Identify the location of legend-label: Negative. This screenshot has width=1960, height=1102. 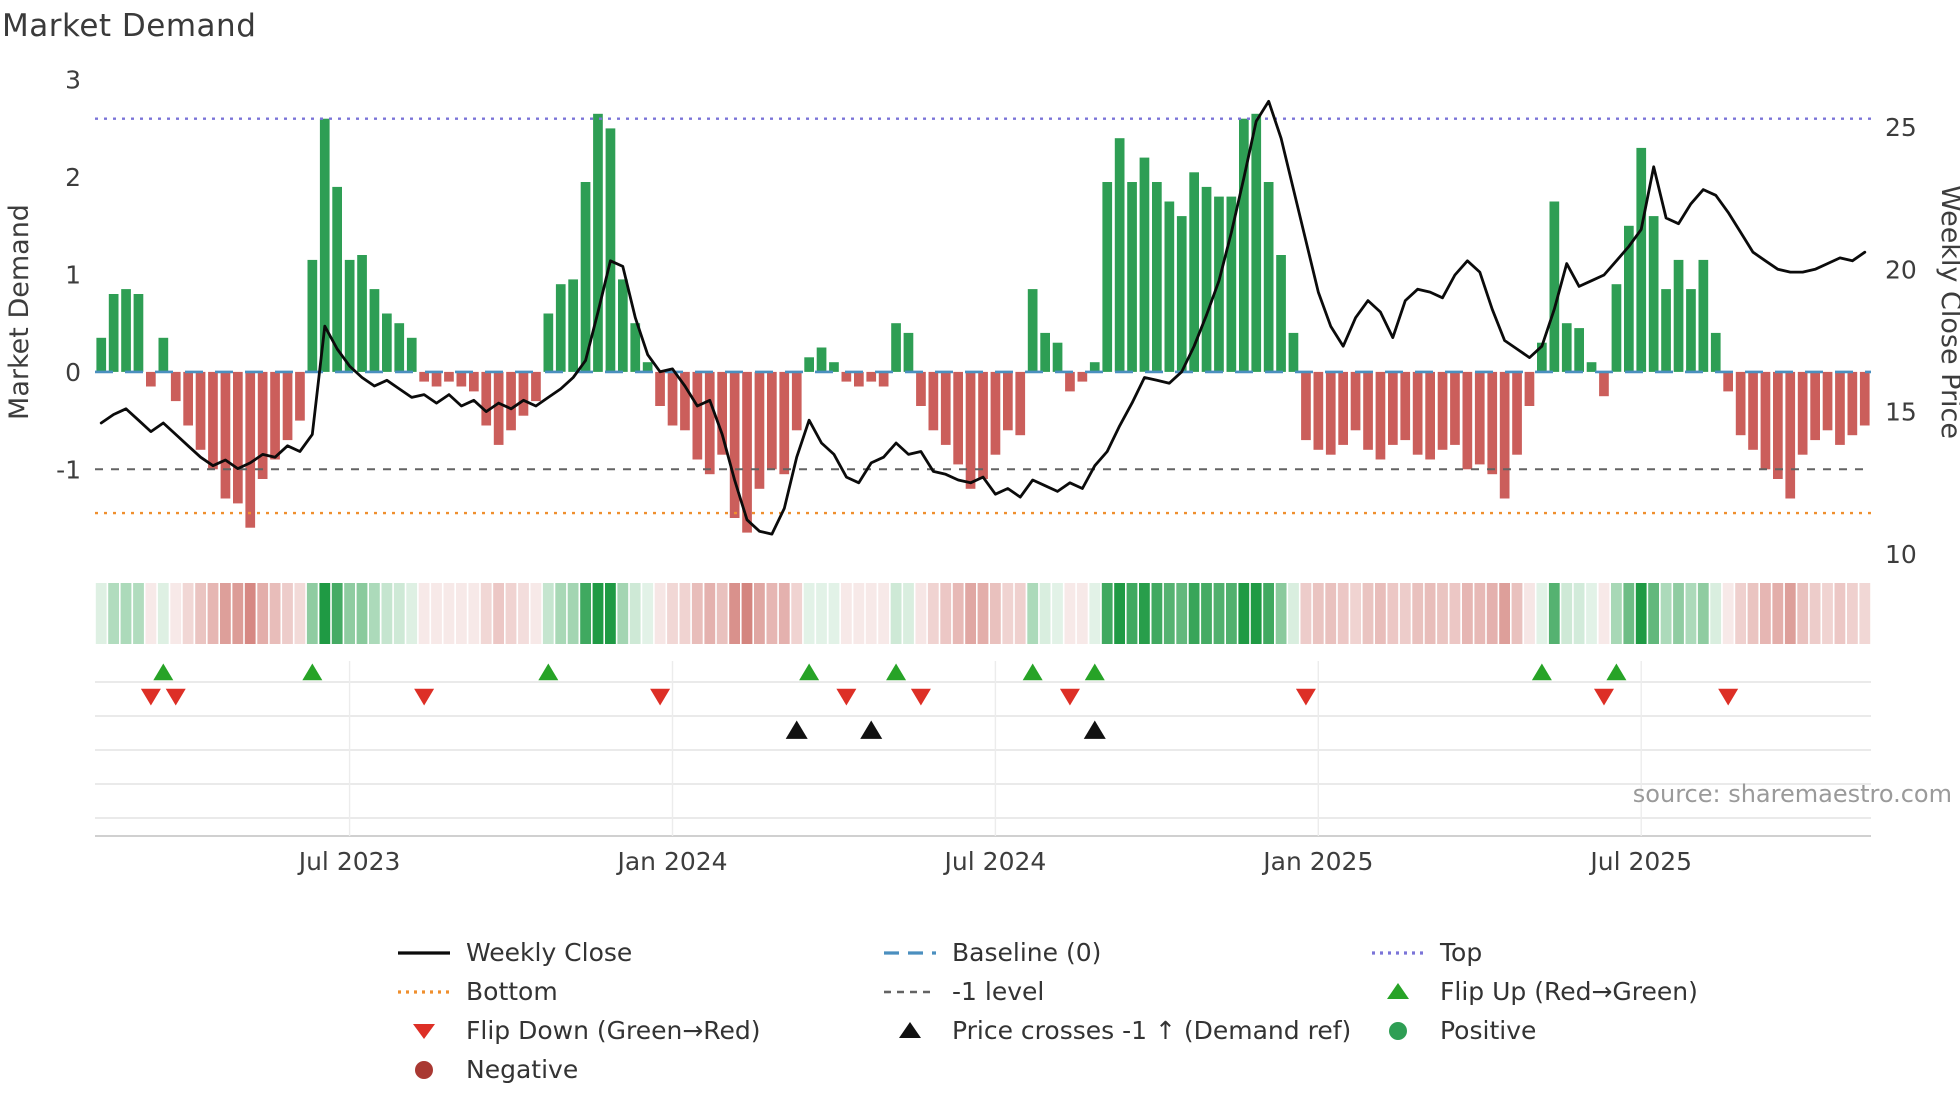
(522, 1069).